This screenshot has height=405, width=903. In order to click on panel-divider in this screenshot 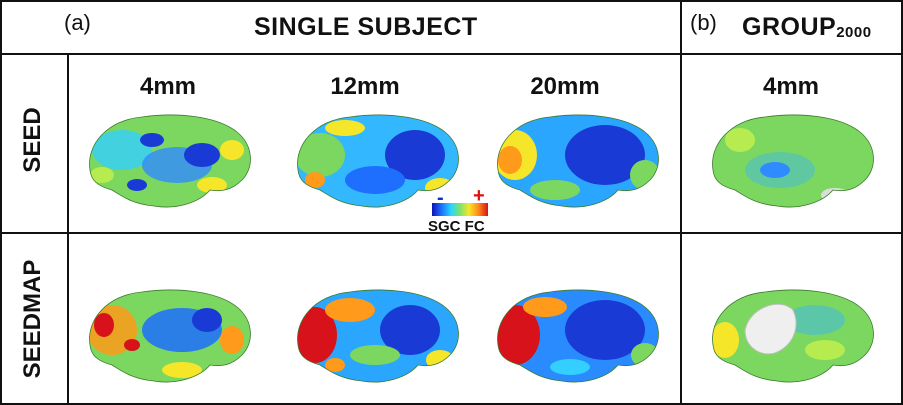, I will do `click(681, 202)`.